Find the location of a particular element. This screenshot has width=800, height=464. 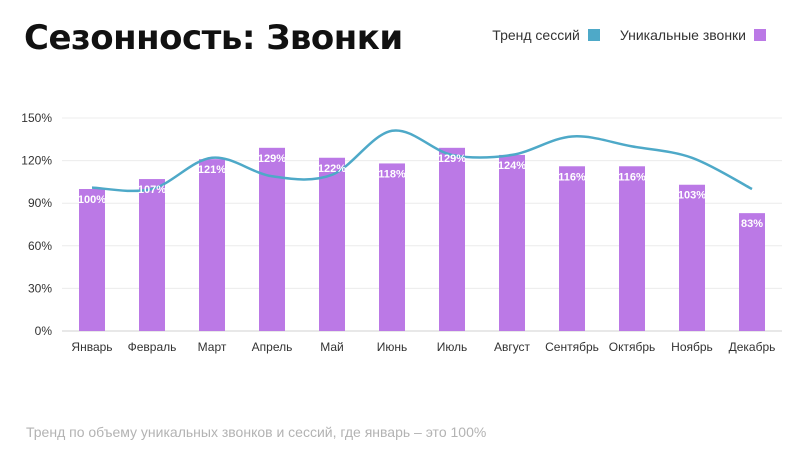

legend-label-trend: Тренд сессий is located at coordinates (536, 35).